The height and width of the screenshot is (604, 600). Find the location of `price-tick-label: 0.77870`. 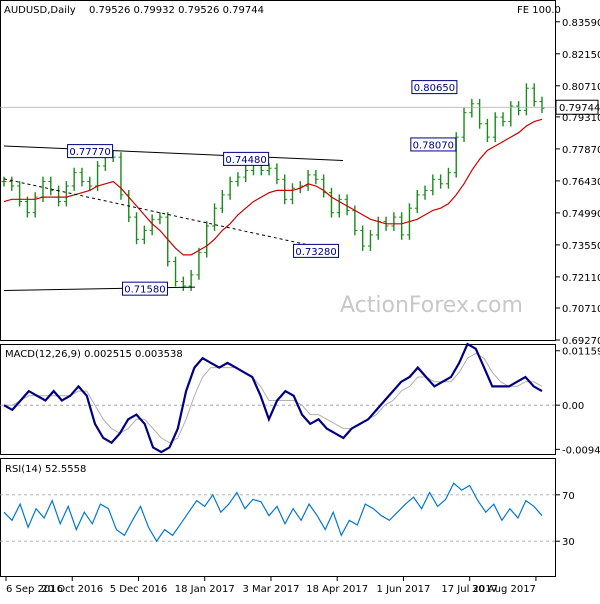

price-tick-label: 0.77870 is located at coordinates (581, 150).